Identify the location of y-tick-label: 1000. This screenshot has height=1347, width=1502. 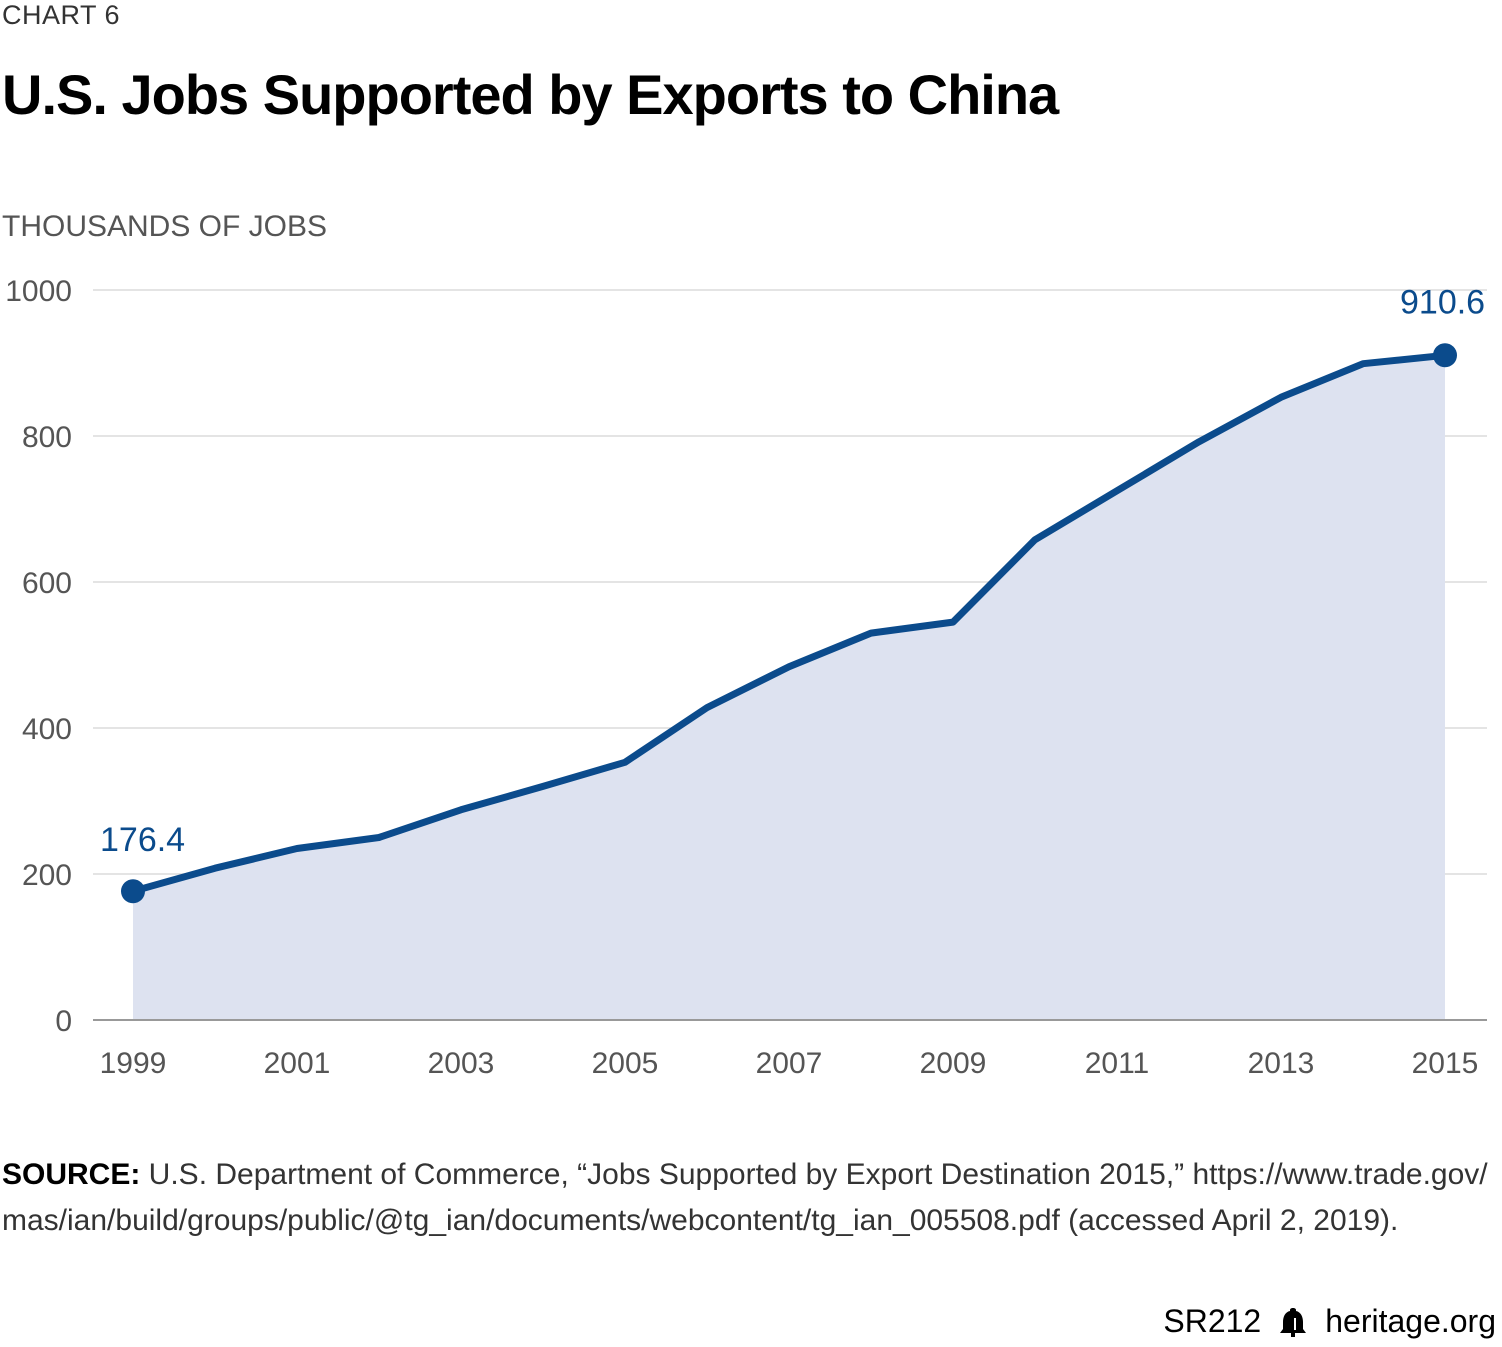
(38, 291).